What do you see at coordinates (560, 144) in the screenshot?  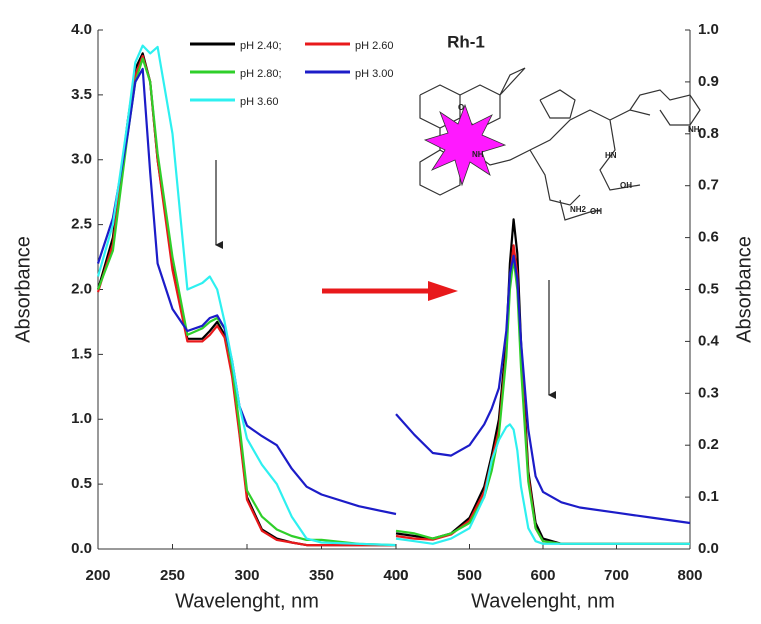 I see `molecule` at bounding box center [560, 144].